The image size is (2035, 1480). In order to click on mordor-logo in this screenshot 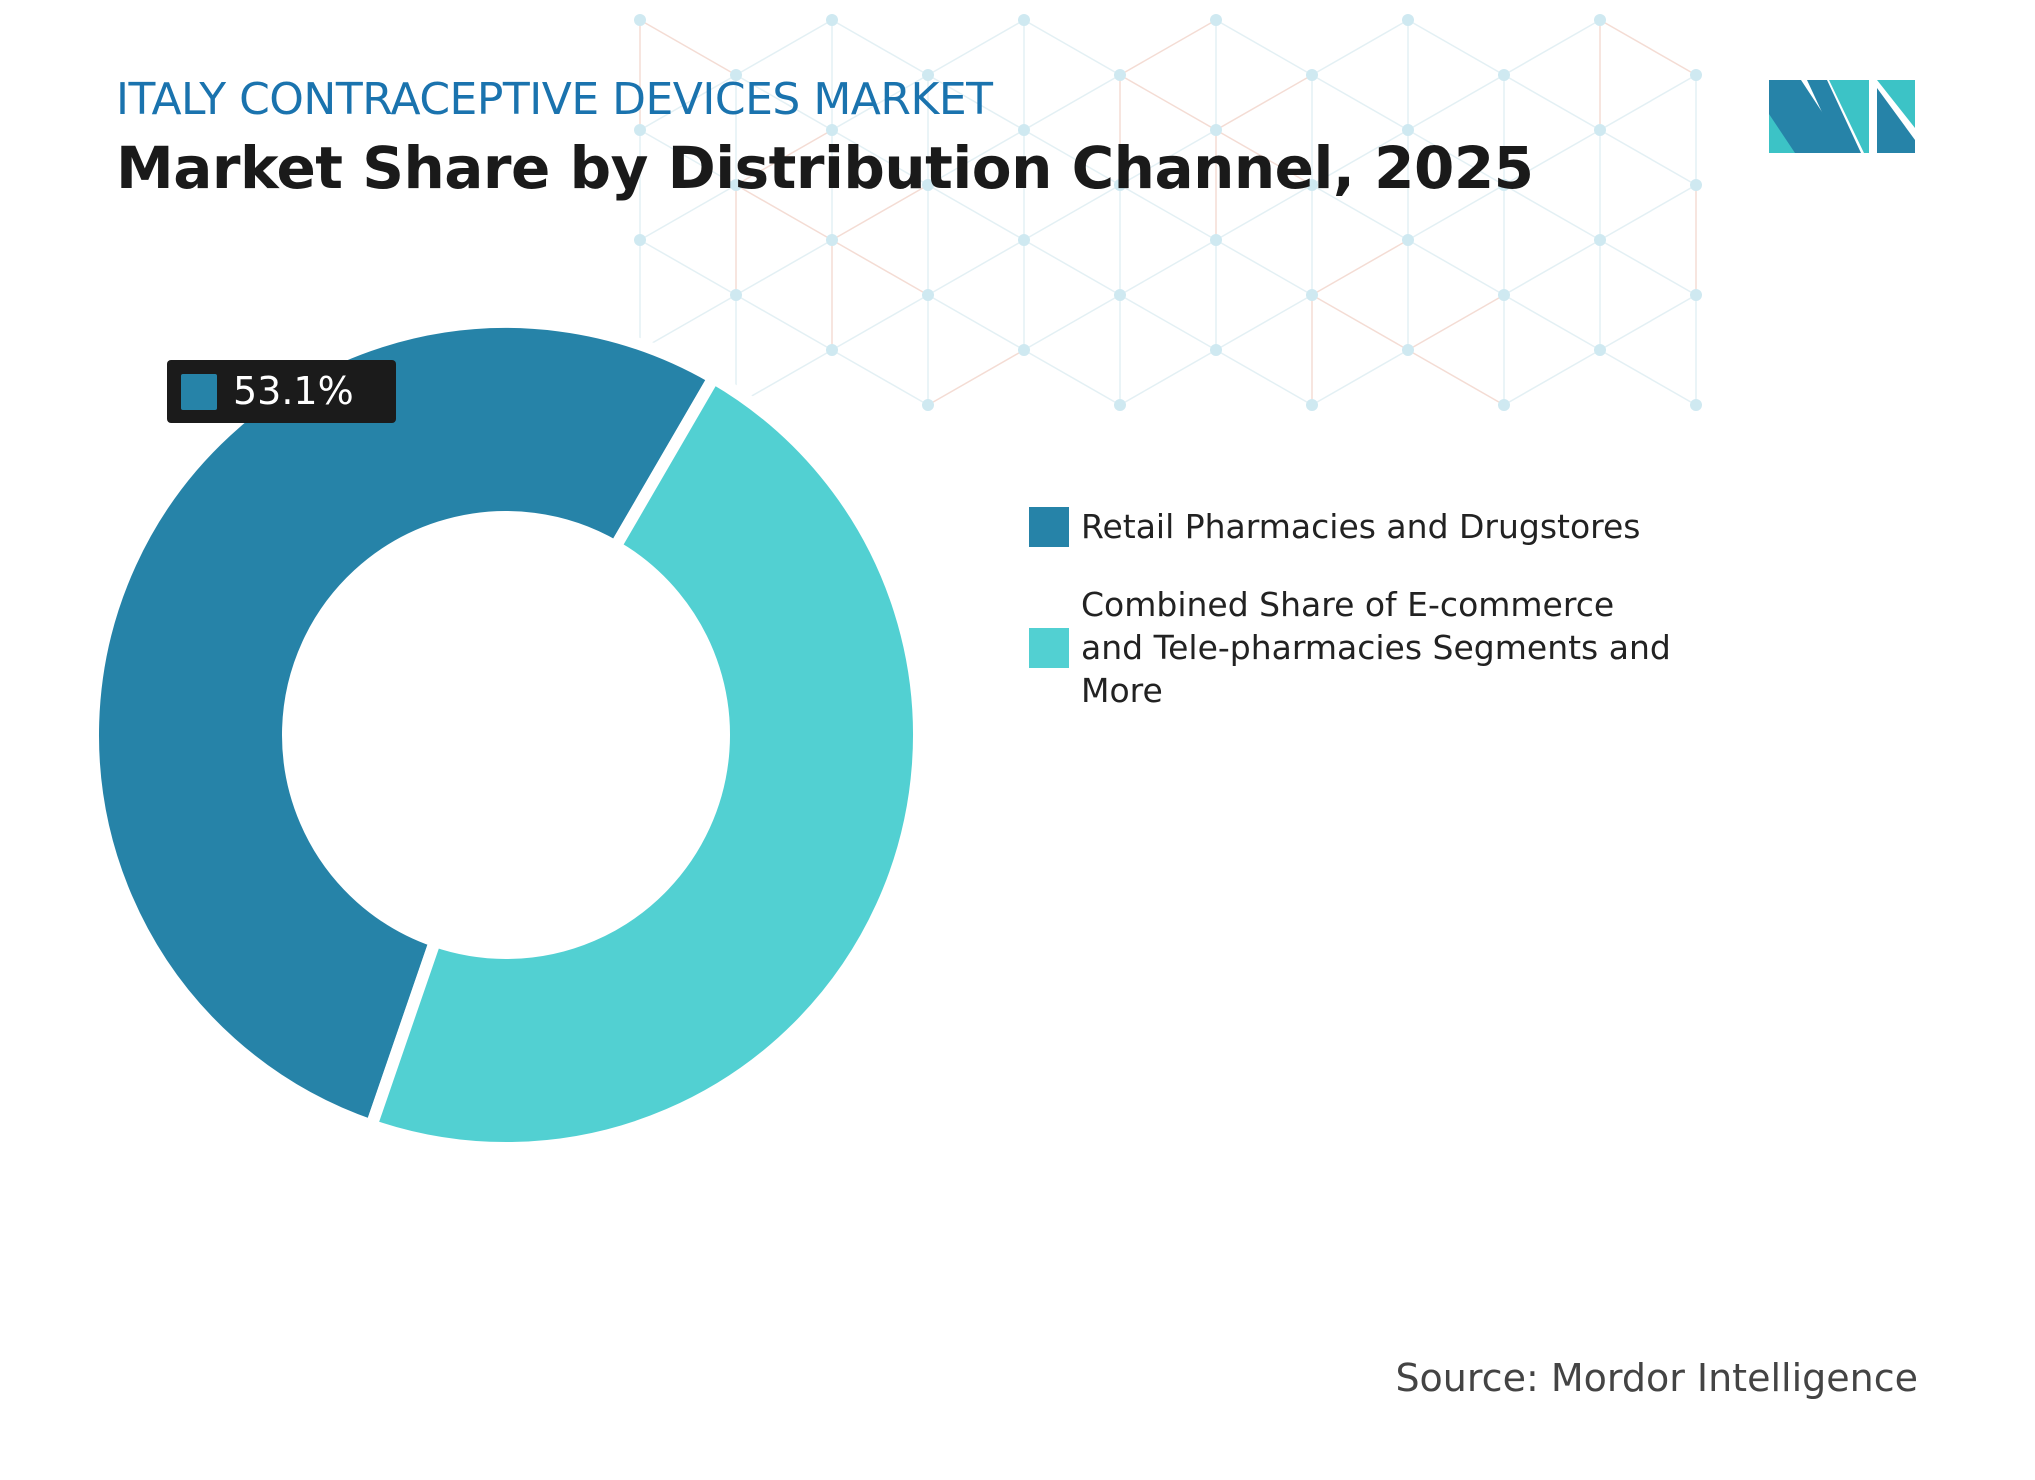, I will do `click(1842, 116)`.